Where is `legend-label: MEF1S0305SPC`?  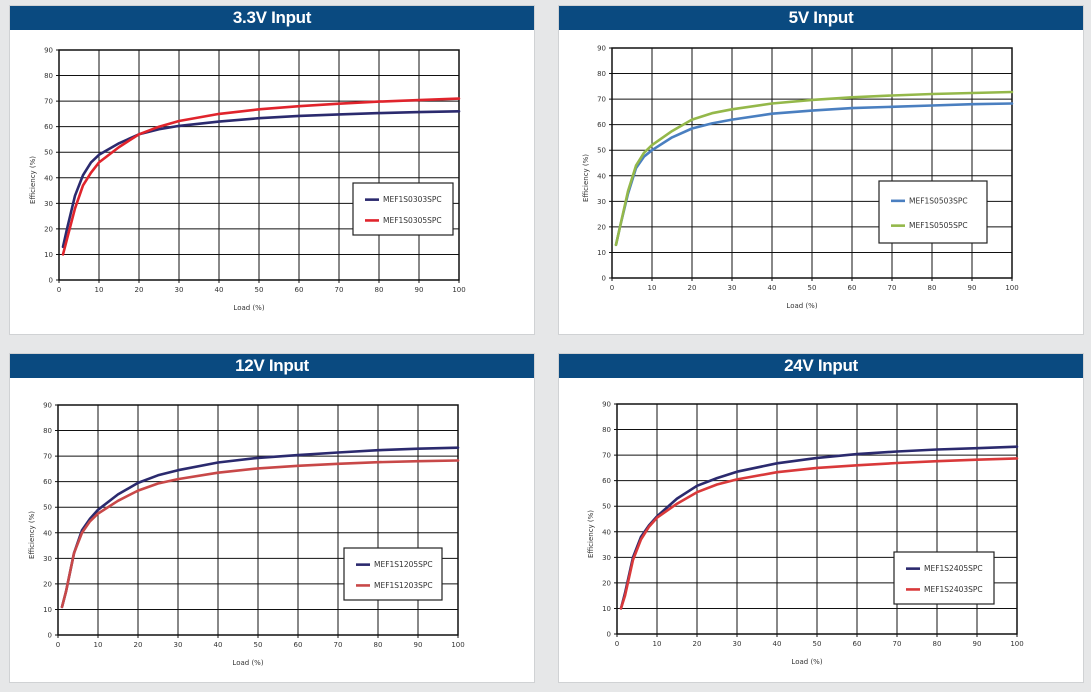
legend-label: MEF1S0305SPC is located at coordinates (412, 220).